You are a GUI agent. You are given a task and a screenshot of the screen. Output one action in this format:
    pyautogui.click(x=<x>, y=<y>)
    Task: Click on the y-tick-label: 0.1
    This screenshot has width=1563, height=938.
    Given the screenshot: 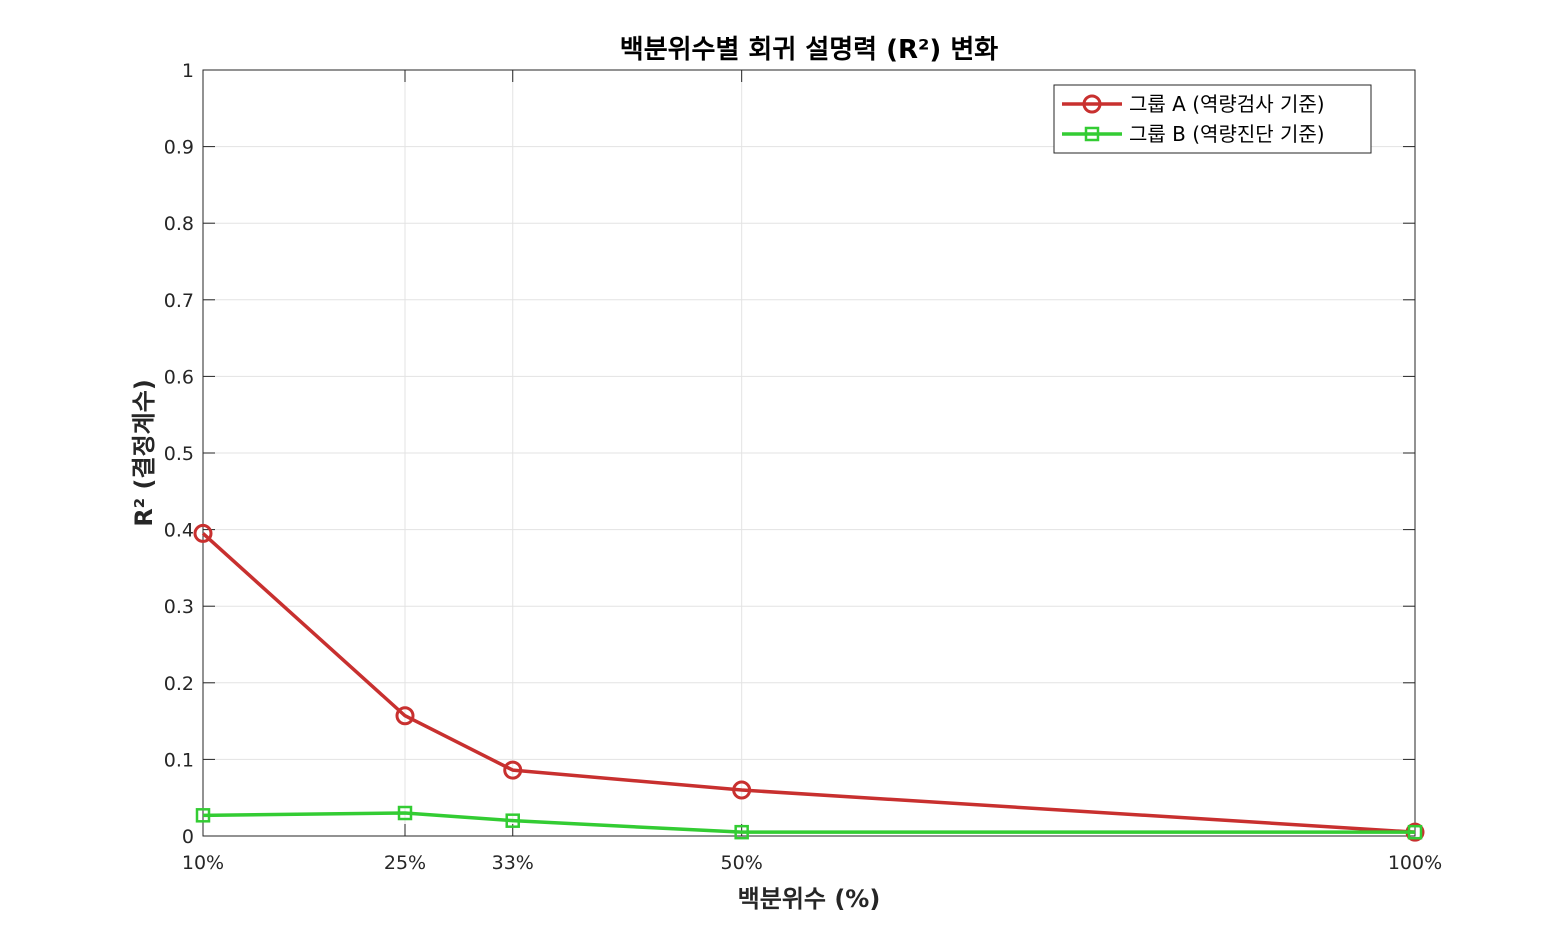 What is the action you would take?
    pyautogui.click(x=179, y=760)
    